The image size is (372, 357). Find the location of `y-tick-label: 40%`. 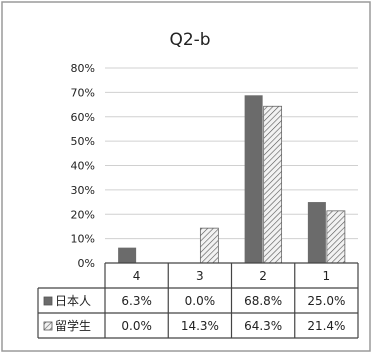

y-tick-label: 40% is located at coordinates (83, 166).